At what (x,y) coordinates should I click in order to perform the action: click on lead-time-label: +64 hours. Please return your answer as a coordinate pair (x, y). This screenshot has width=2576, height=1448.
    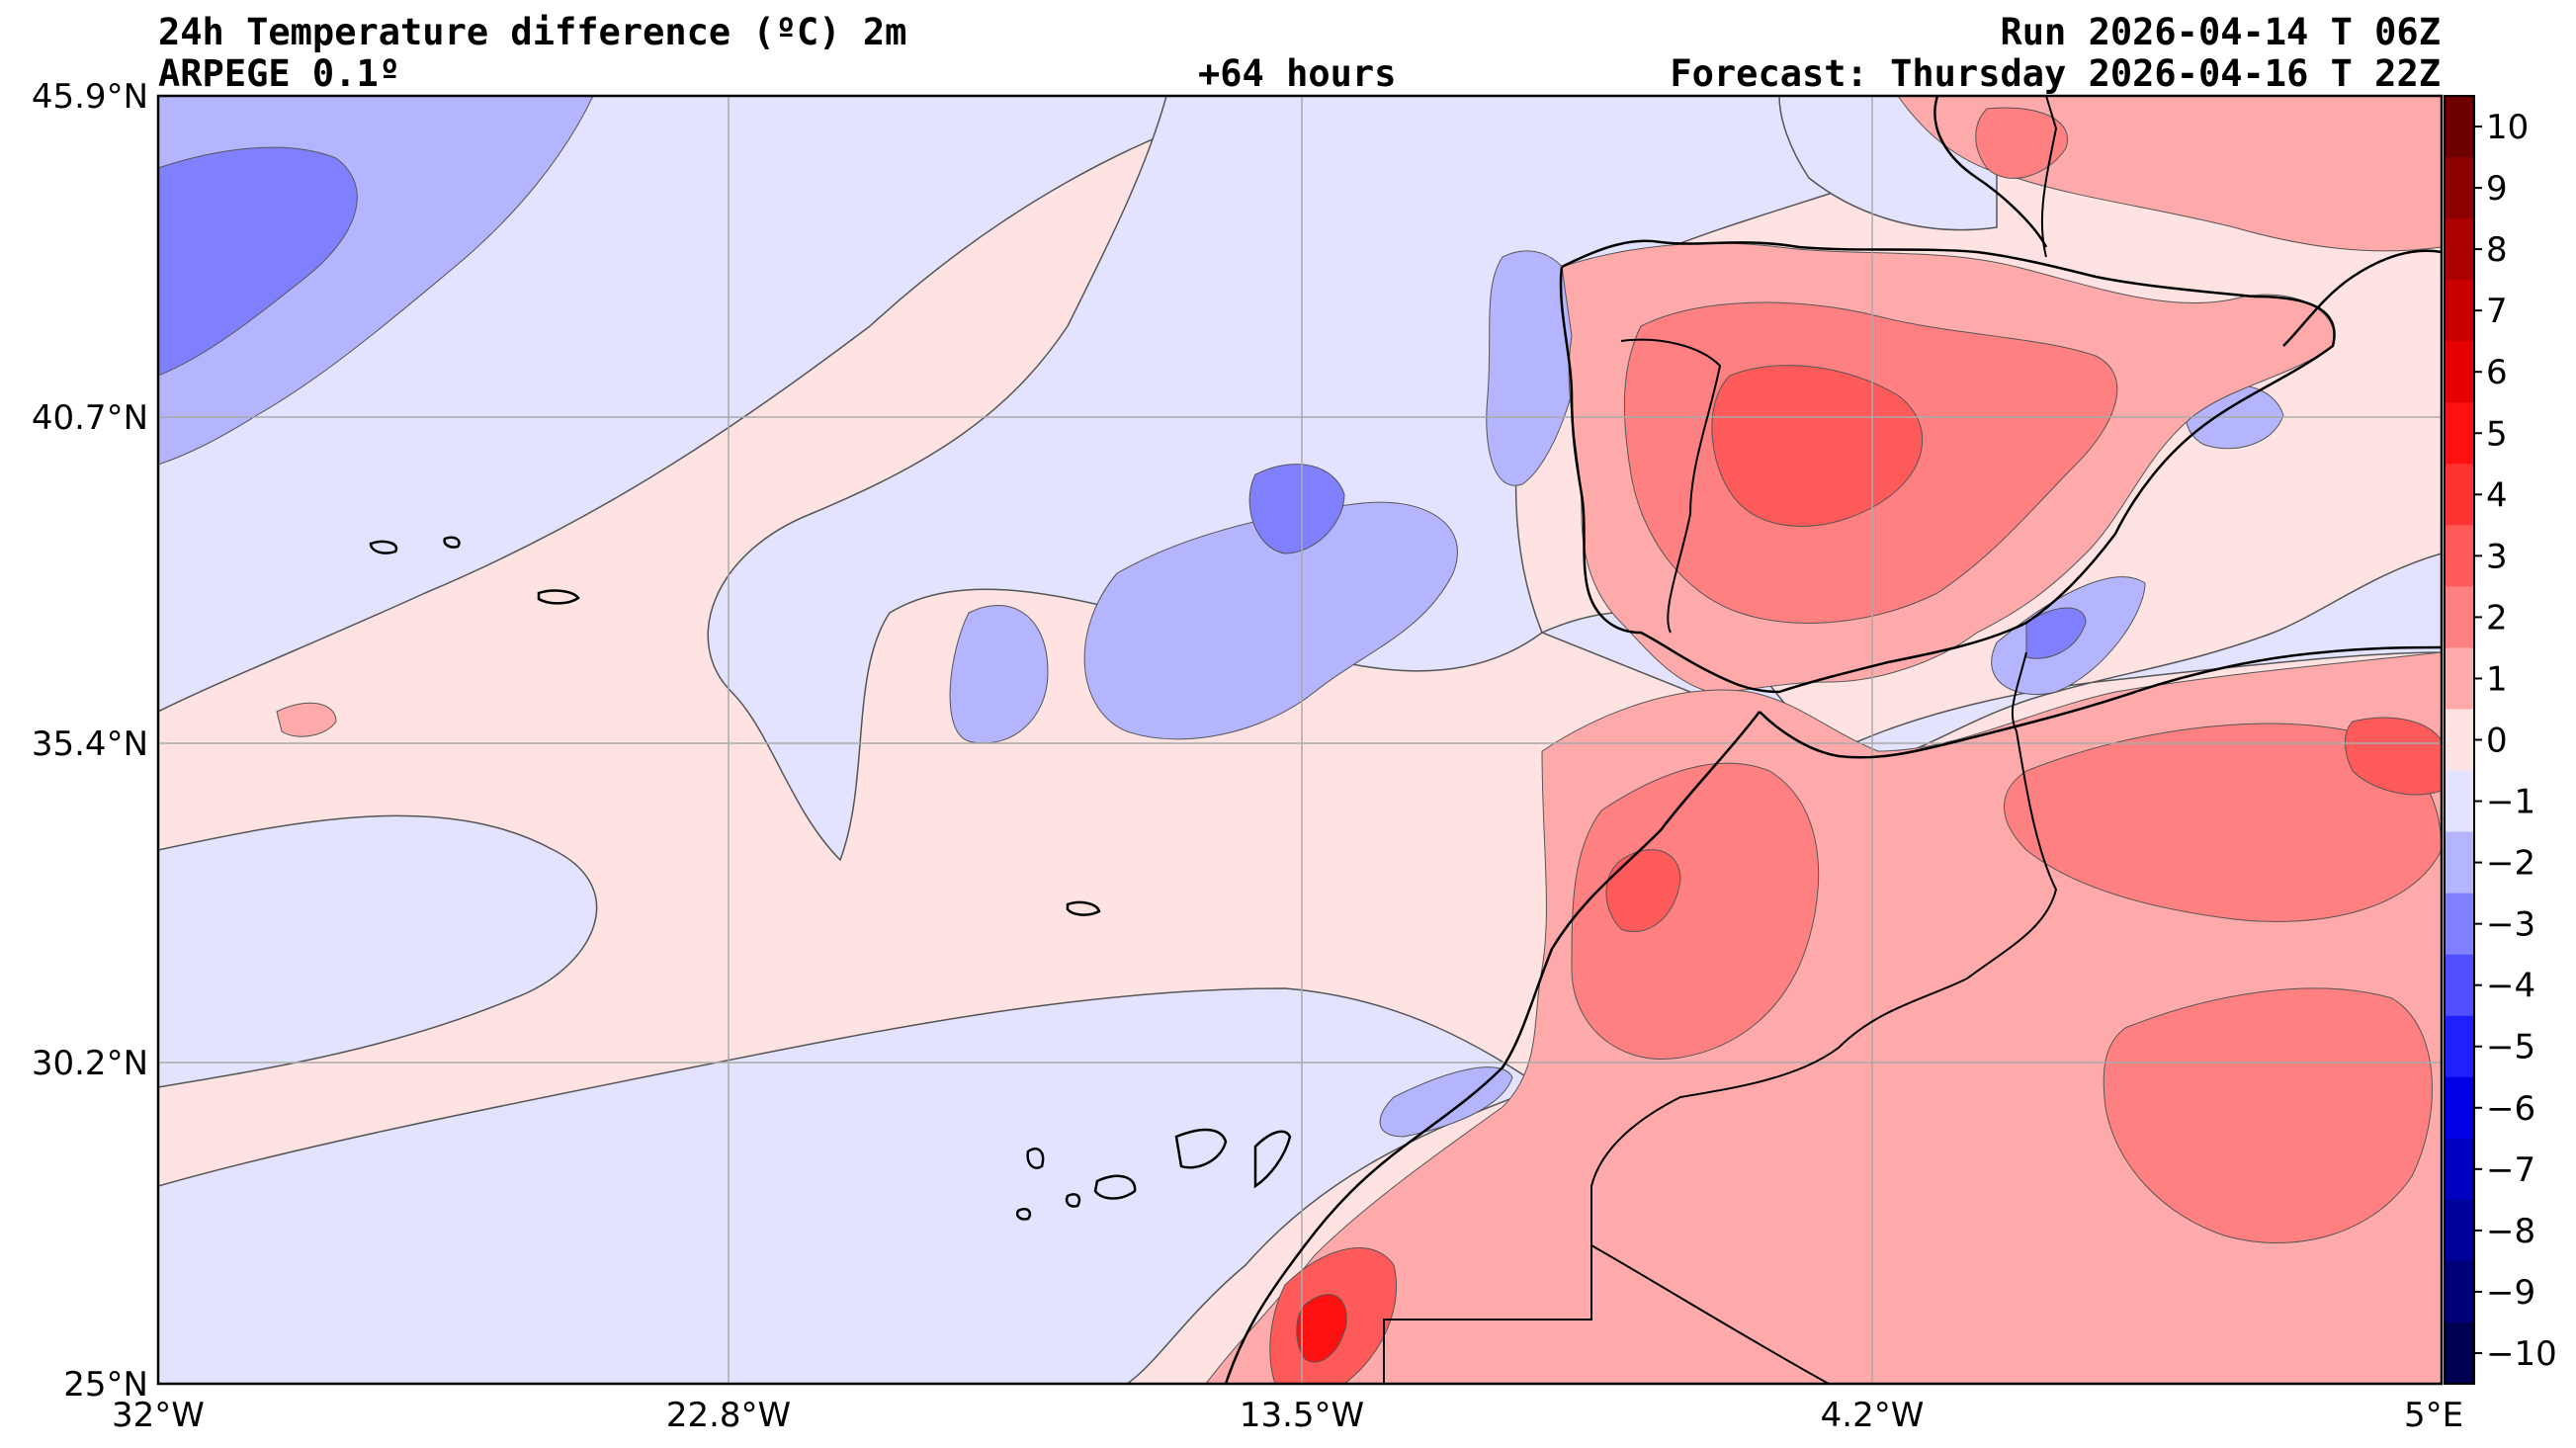
    Looking at the image, I should click on (1297, 73).